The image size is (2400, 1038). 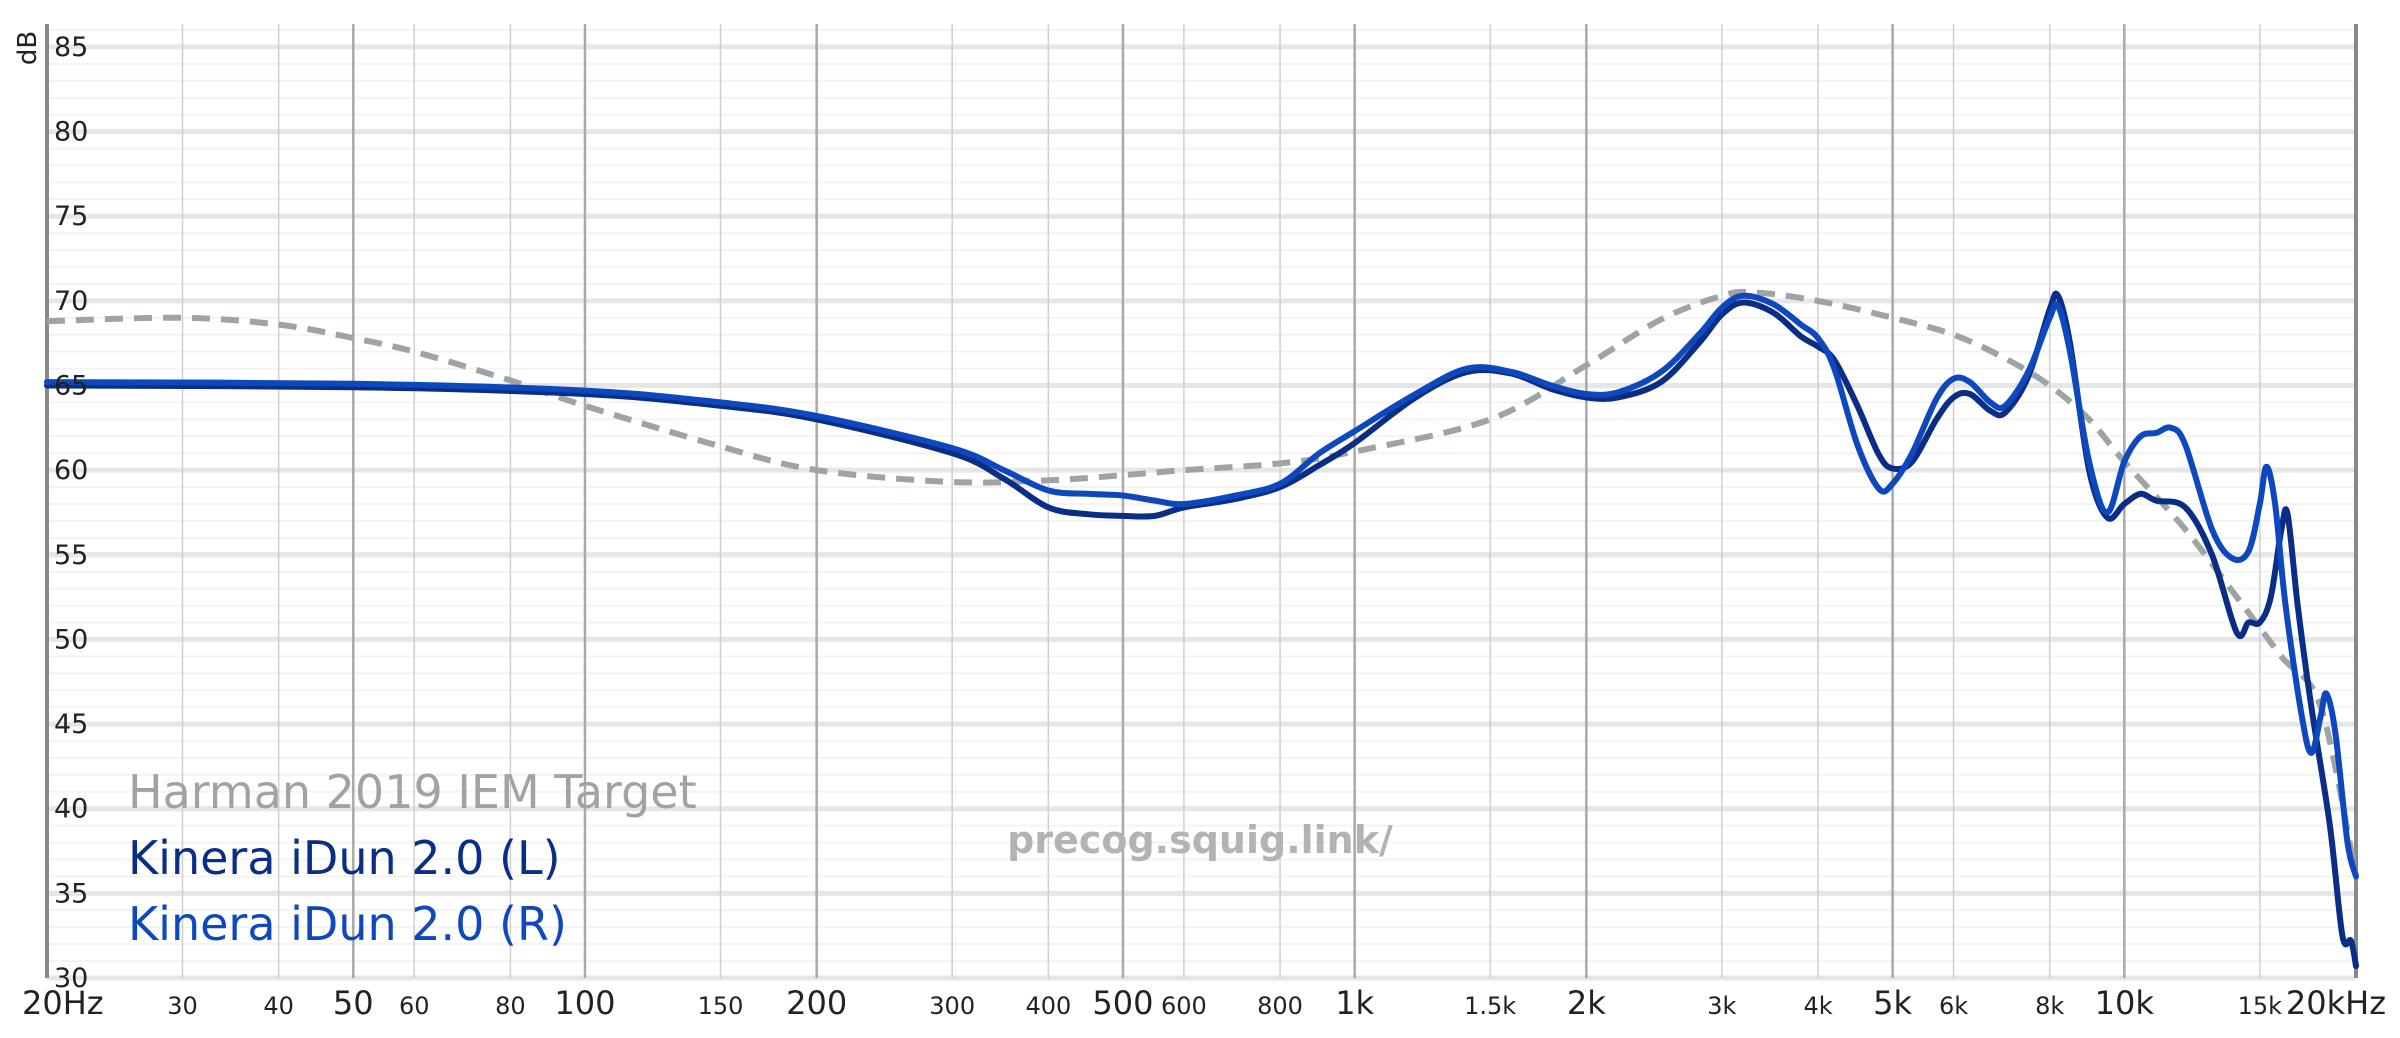 I want to click on x-tick-label: 30, so click(x=182, y=1006).